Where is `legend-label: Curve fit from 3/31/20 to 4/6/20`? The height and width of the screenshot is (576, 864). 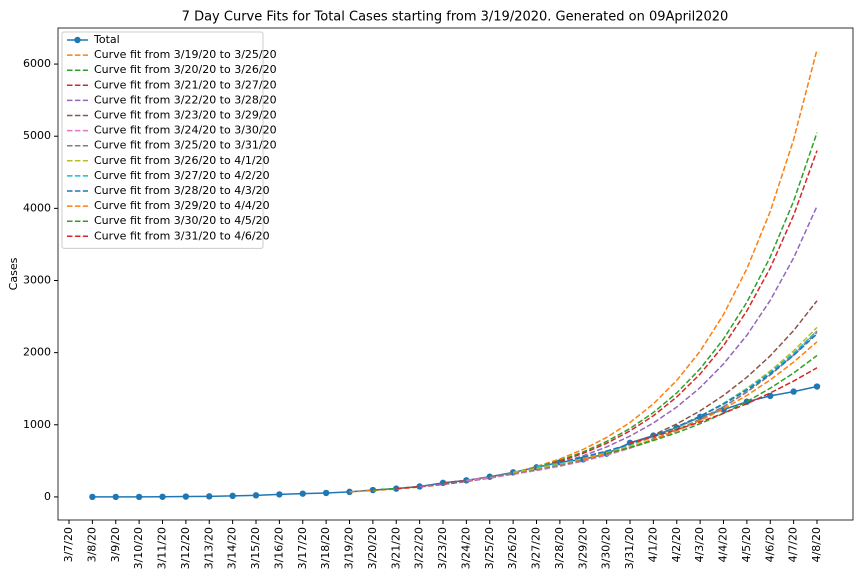 legend-label: Curve fit from 3/31/20 to 4/6/20 is located at coordinates (182, 235).